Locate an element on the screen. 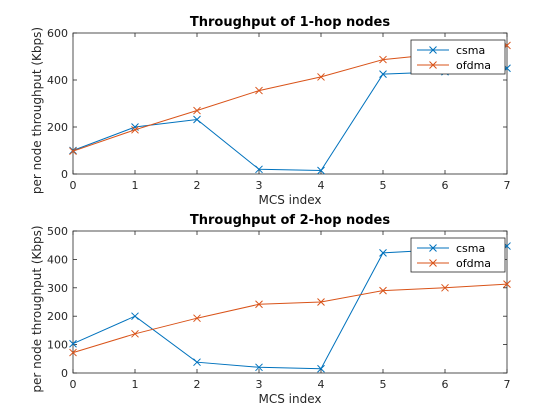  chart-title: Throughput of 1-hop nodes is located at coordinates (290, 22).